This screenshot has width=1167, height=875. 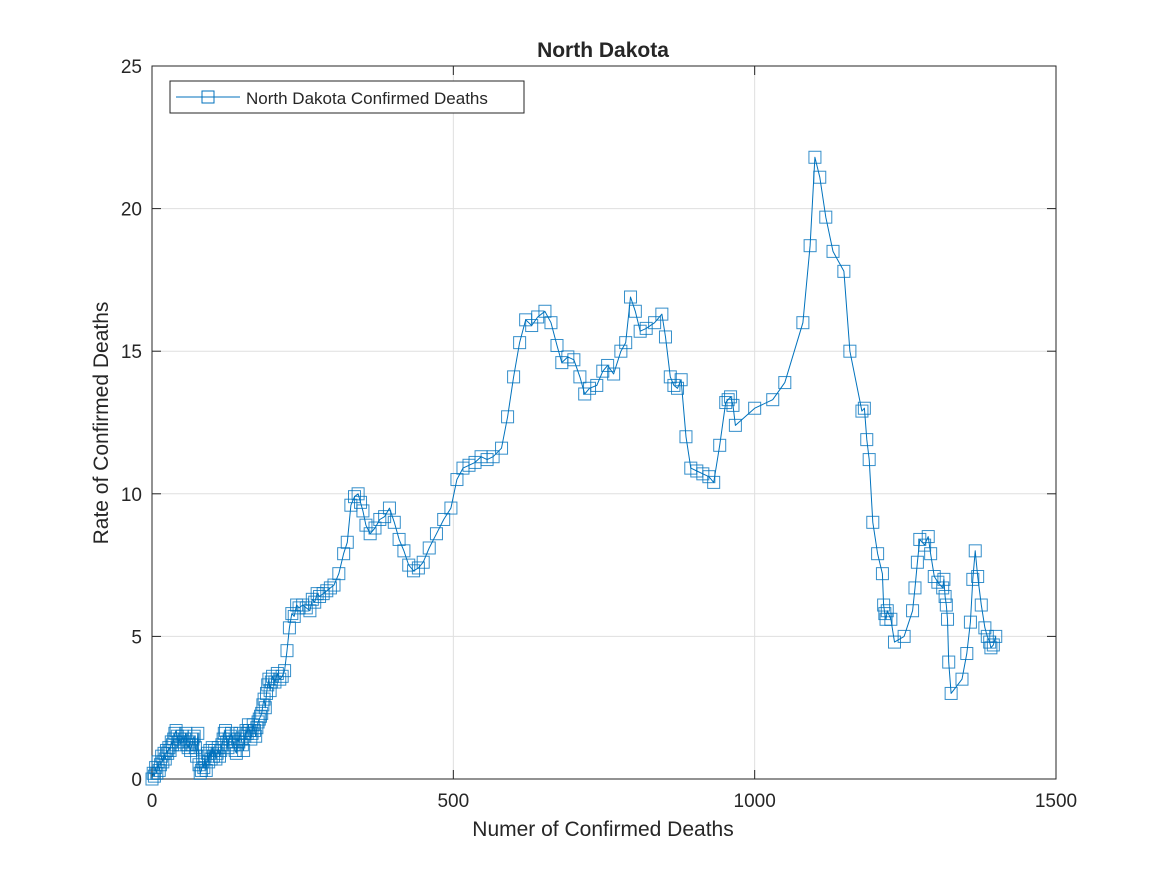 I want to click on y-tick-label: 10, so click(x=131, y=495).